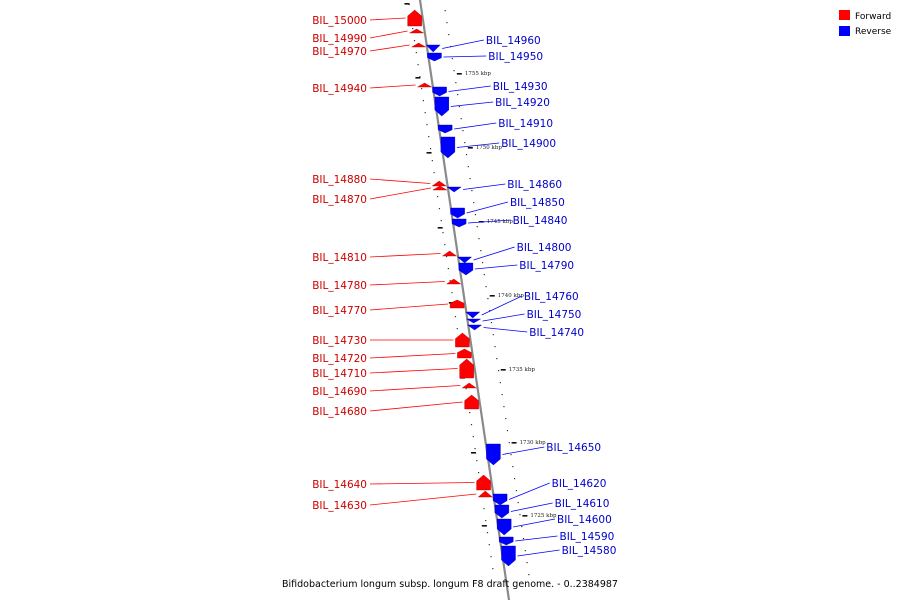 The width and height of the screenshot is (900, 600). I want to click on gene-label-bil_14880: BIL_14880, so click(339, 180).